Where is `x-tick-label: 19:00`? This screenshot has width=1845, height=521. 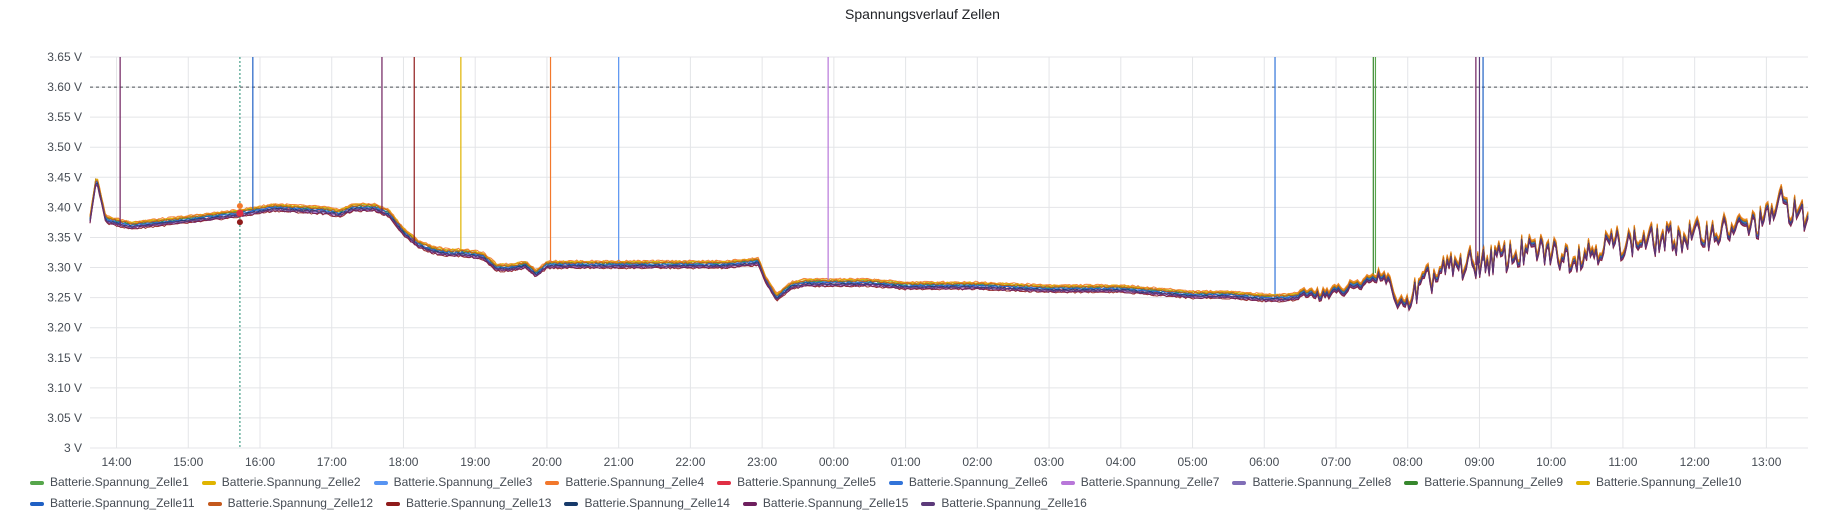
x-tick-label: 19:00 is located at coordinates (475, 462).